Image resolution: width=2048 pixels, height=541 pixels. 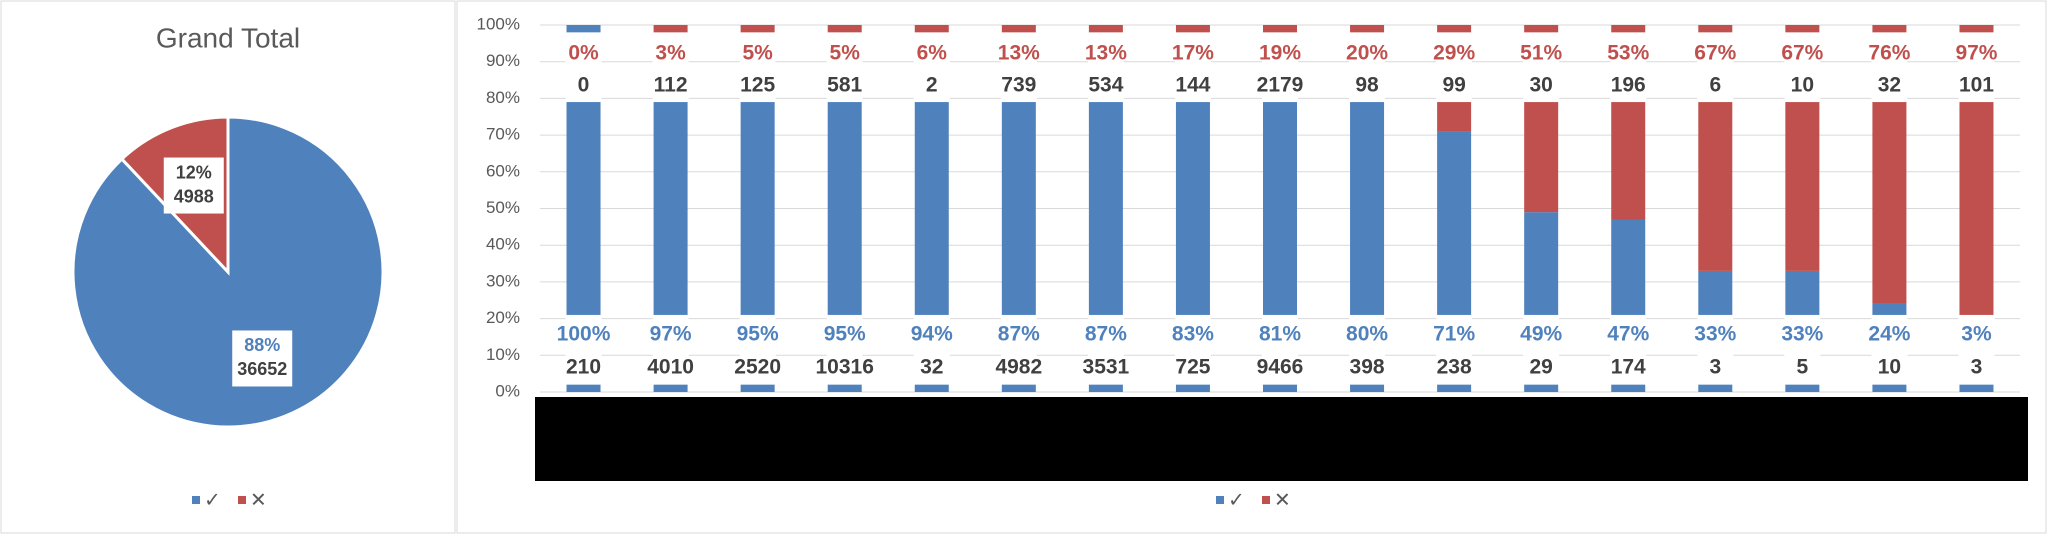 I want to click on count-label: 144, so click(x=1192, y=85).